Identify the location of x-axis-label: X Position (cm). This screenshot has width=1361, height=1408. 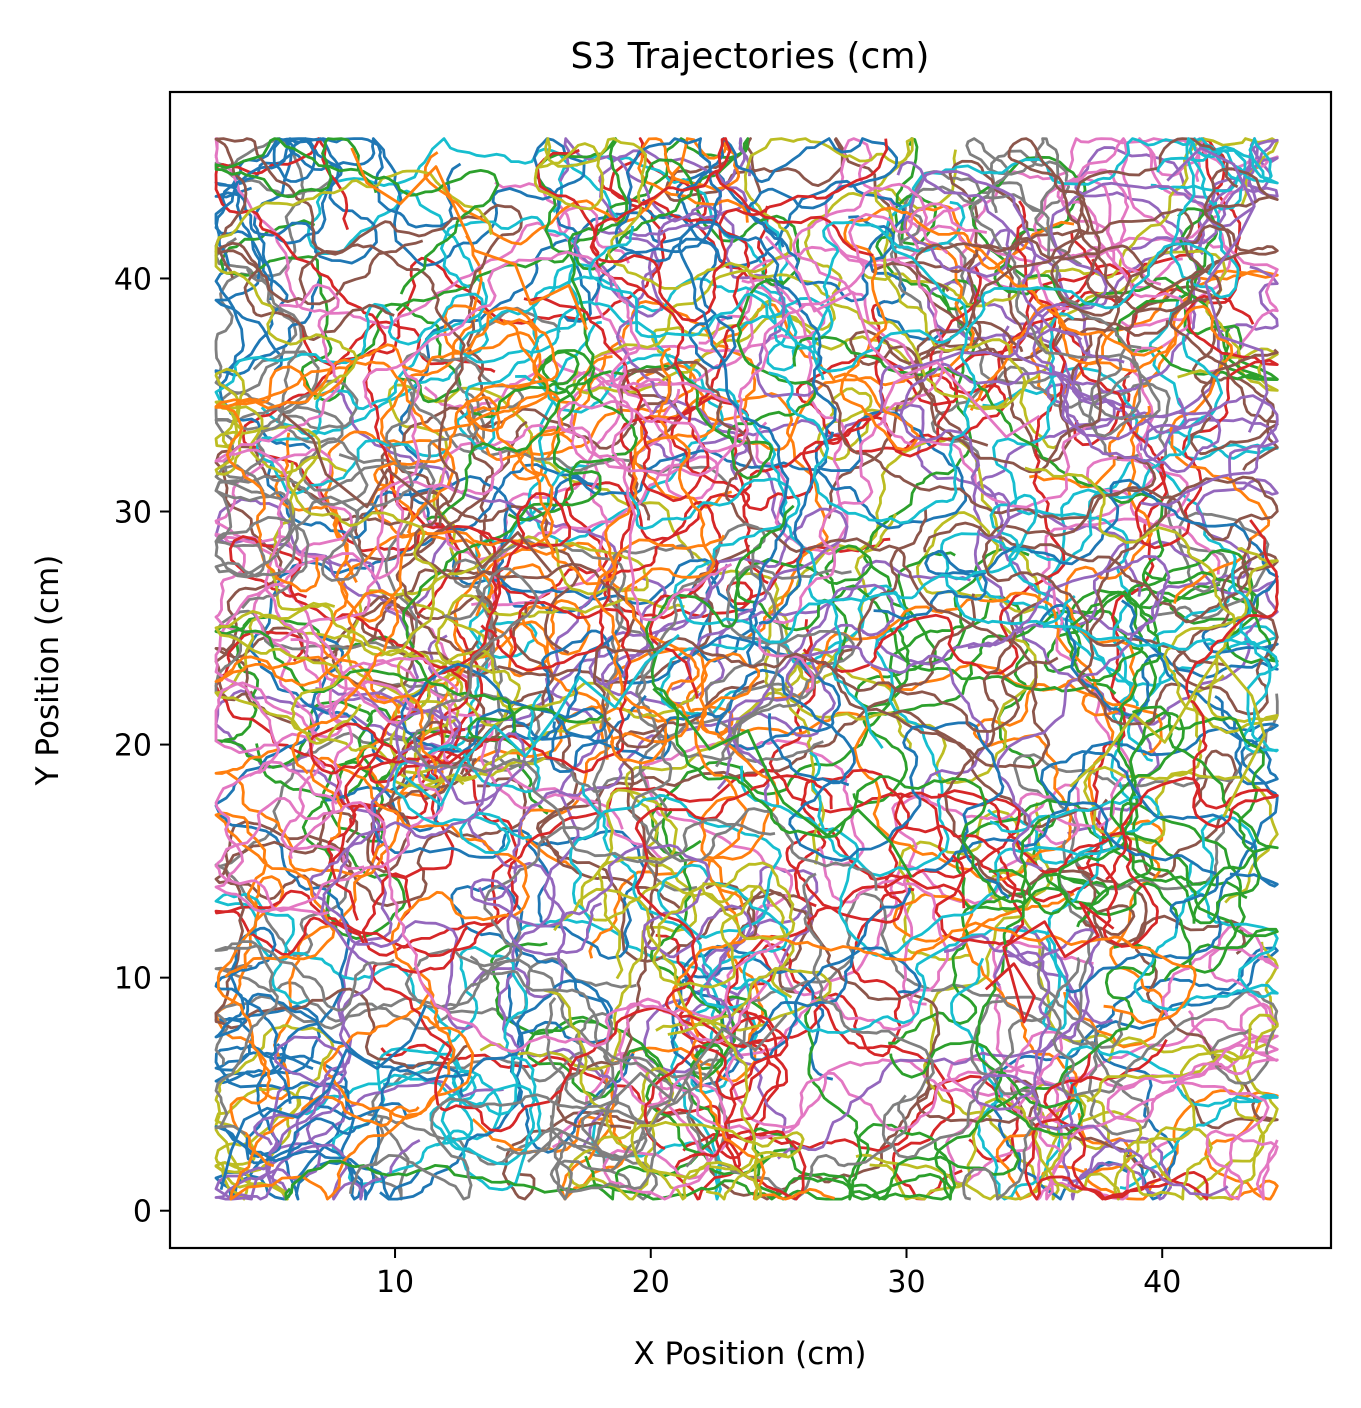
(749, 1354).